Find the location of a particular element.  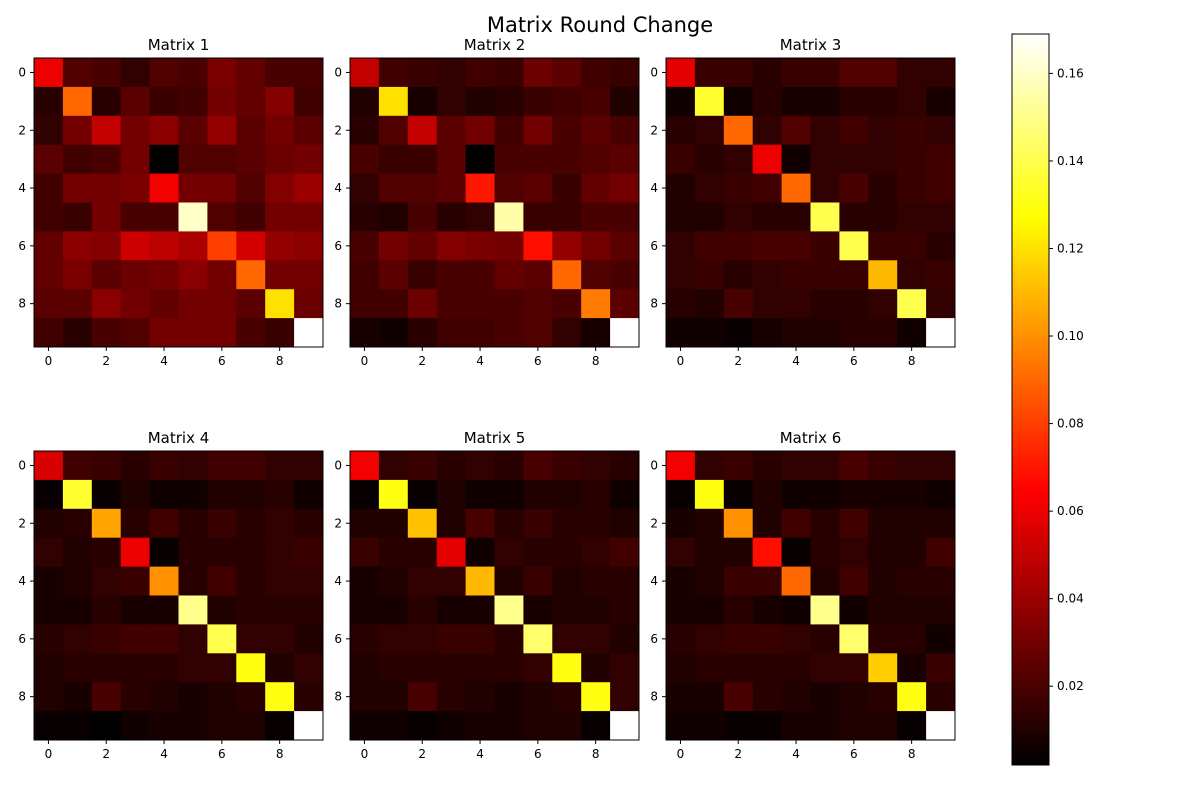

colorbar: 0.02 0.04 0.06 0.08 0.10 0.12 0.14 0.16 is located at coordinates (1047, 399).